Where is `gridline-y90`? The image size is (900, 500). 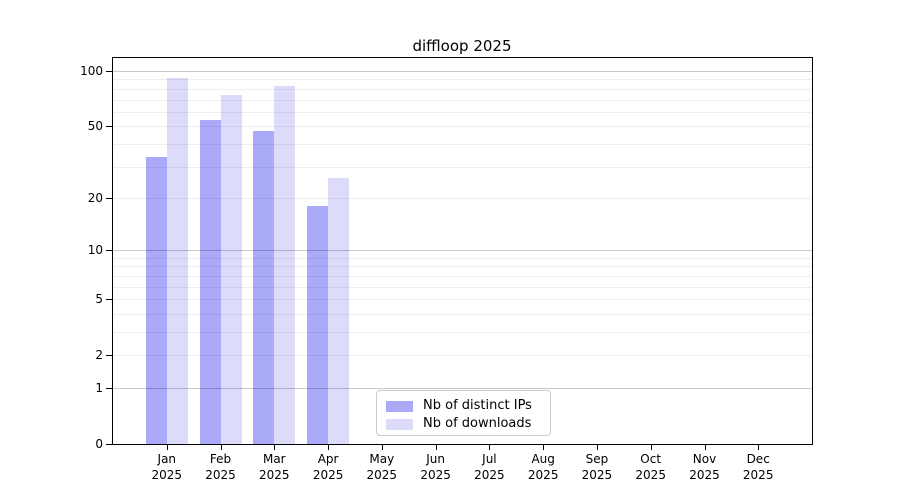
gridline-y90 is located at coordinates (462, 80).